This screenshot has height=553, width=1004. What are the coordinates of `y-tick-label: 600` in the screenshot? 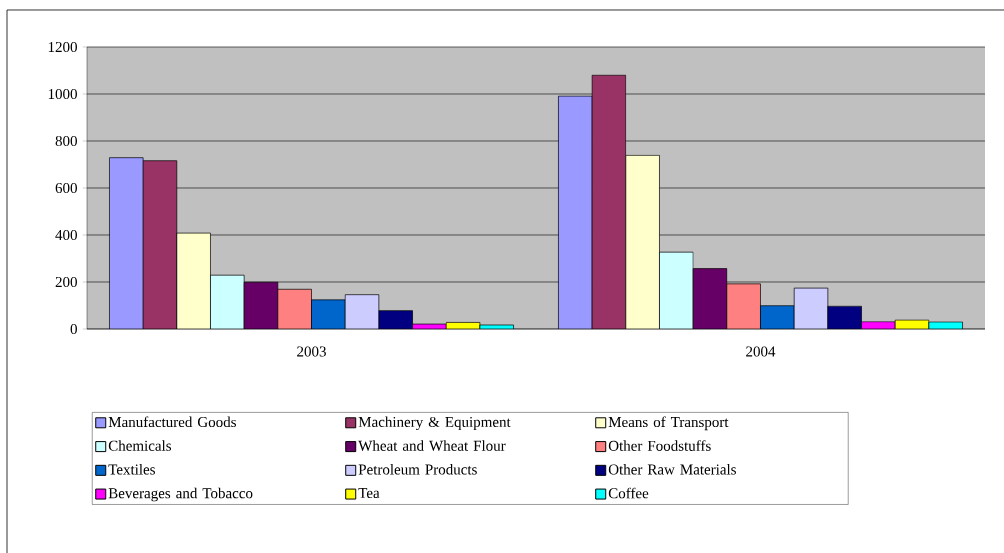 It's located at (66, 188).